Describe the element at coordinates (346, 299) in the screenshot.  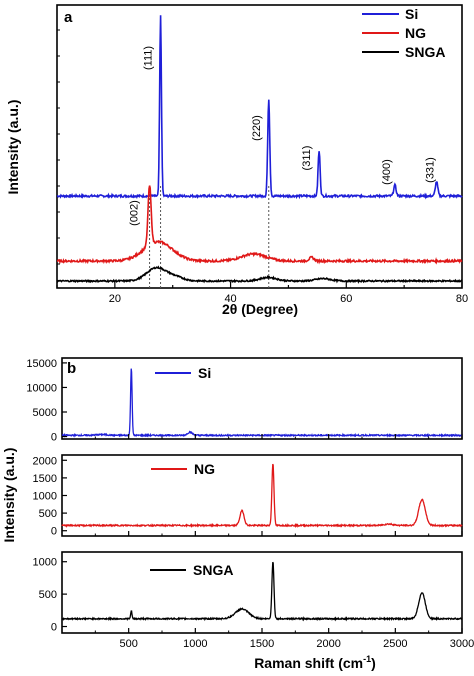
I see `x-tick-label: 60` at that location.